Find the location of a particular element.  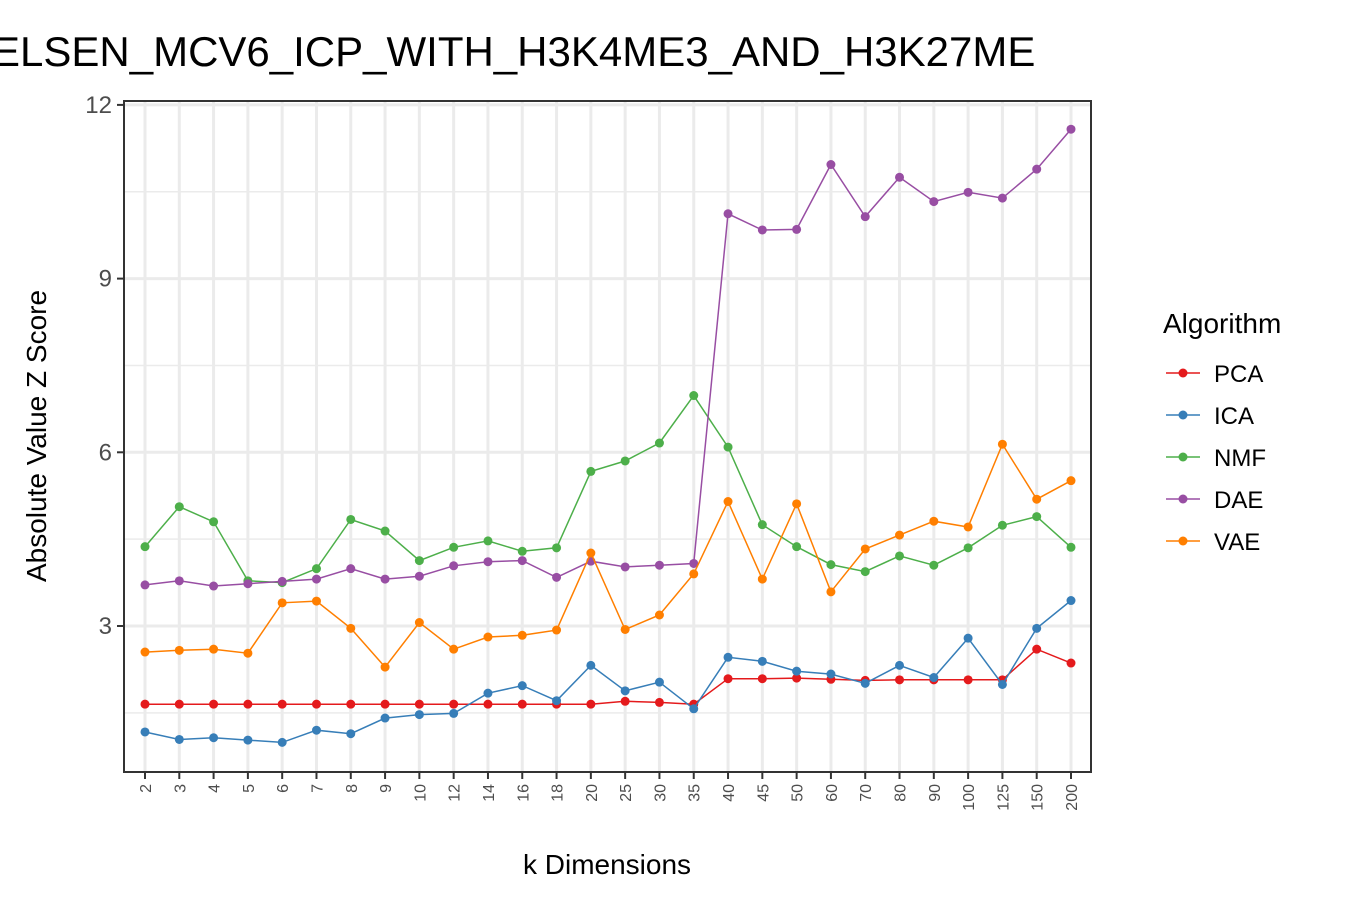

legend-item-dae: DAE is located at coordinates (1214, 500).